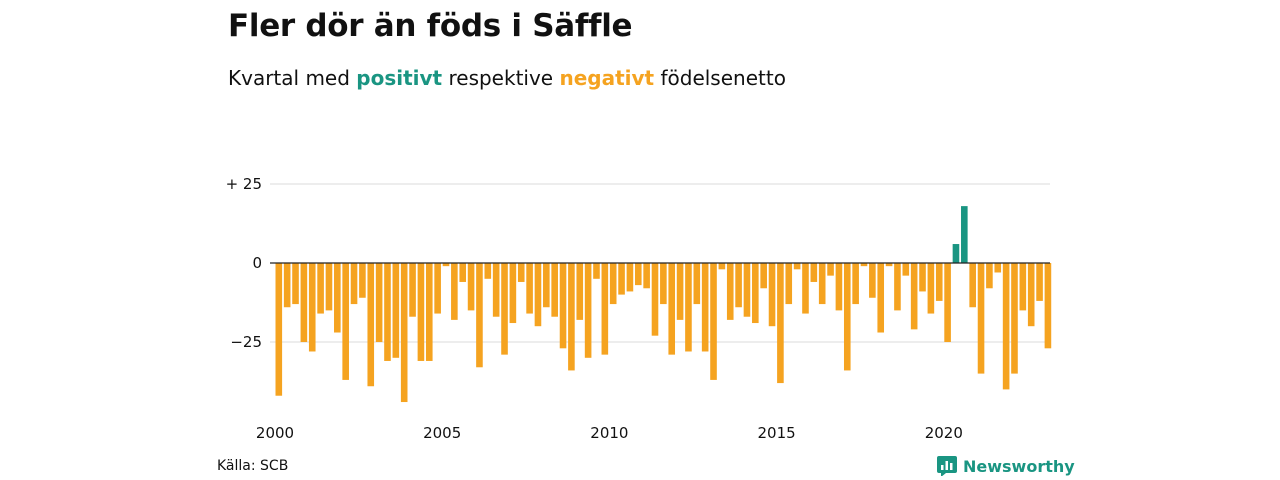  I want to click on newsworthy-logo-icon, so click(947, 466).